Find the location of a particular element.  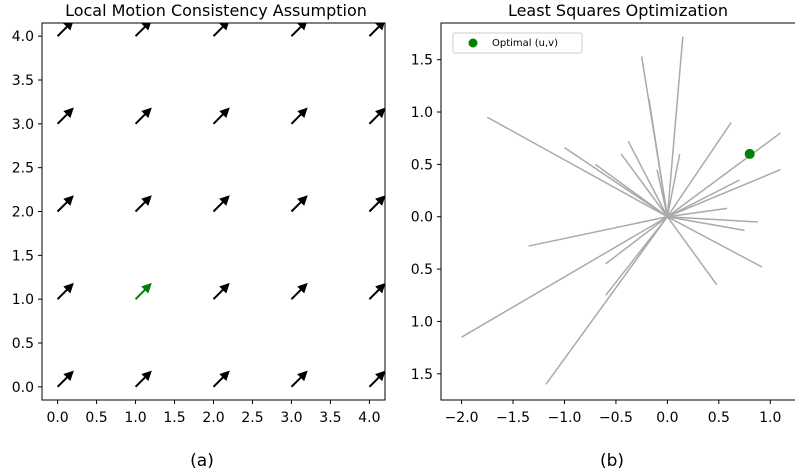

panel-a-x-axis: 0.0 0.5 1.0 1.5 2.0 2.5 3.0 3.5 4.0 is located at coordinates (213, 413).